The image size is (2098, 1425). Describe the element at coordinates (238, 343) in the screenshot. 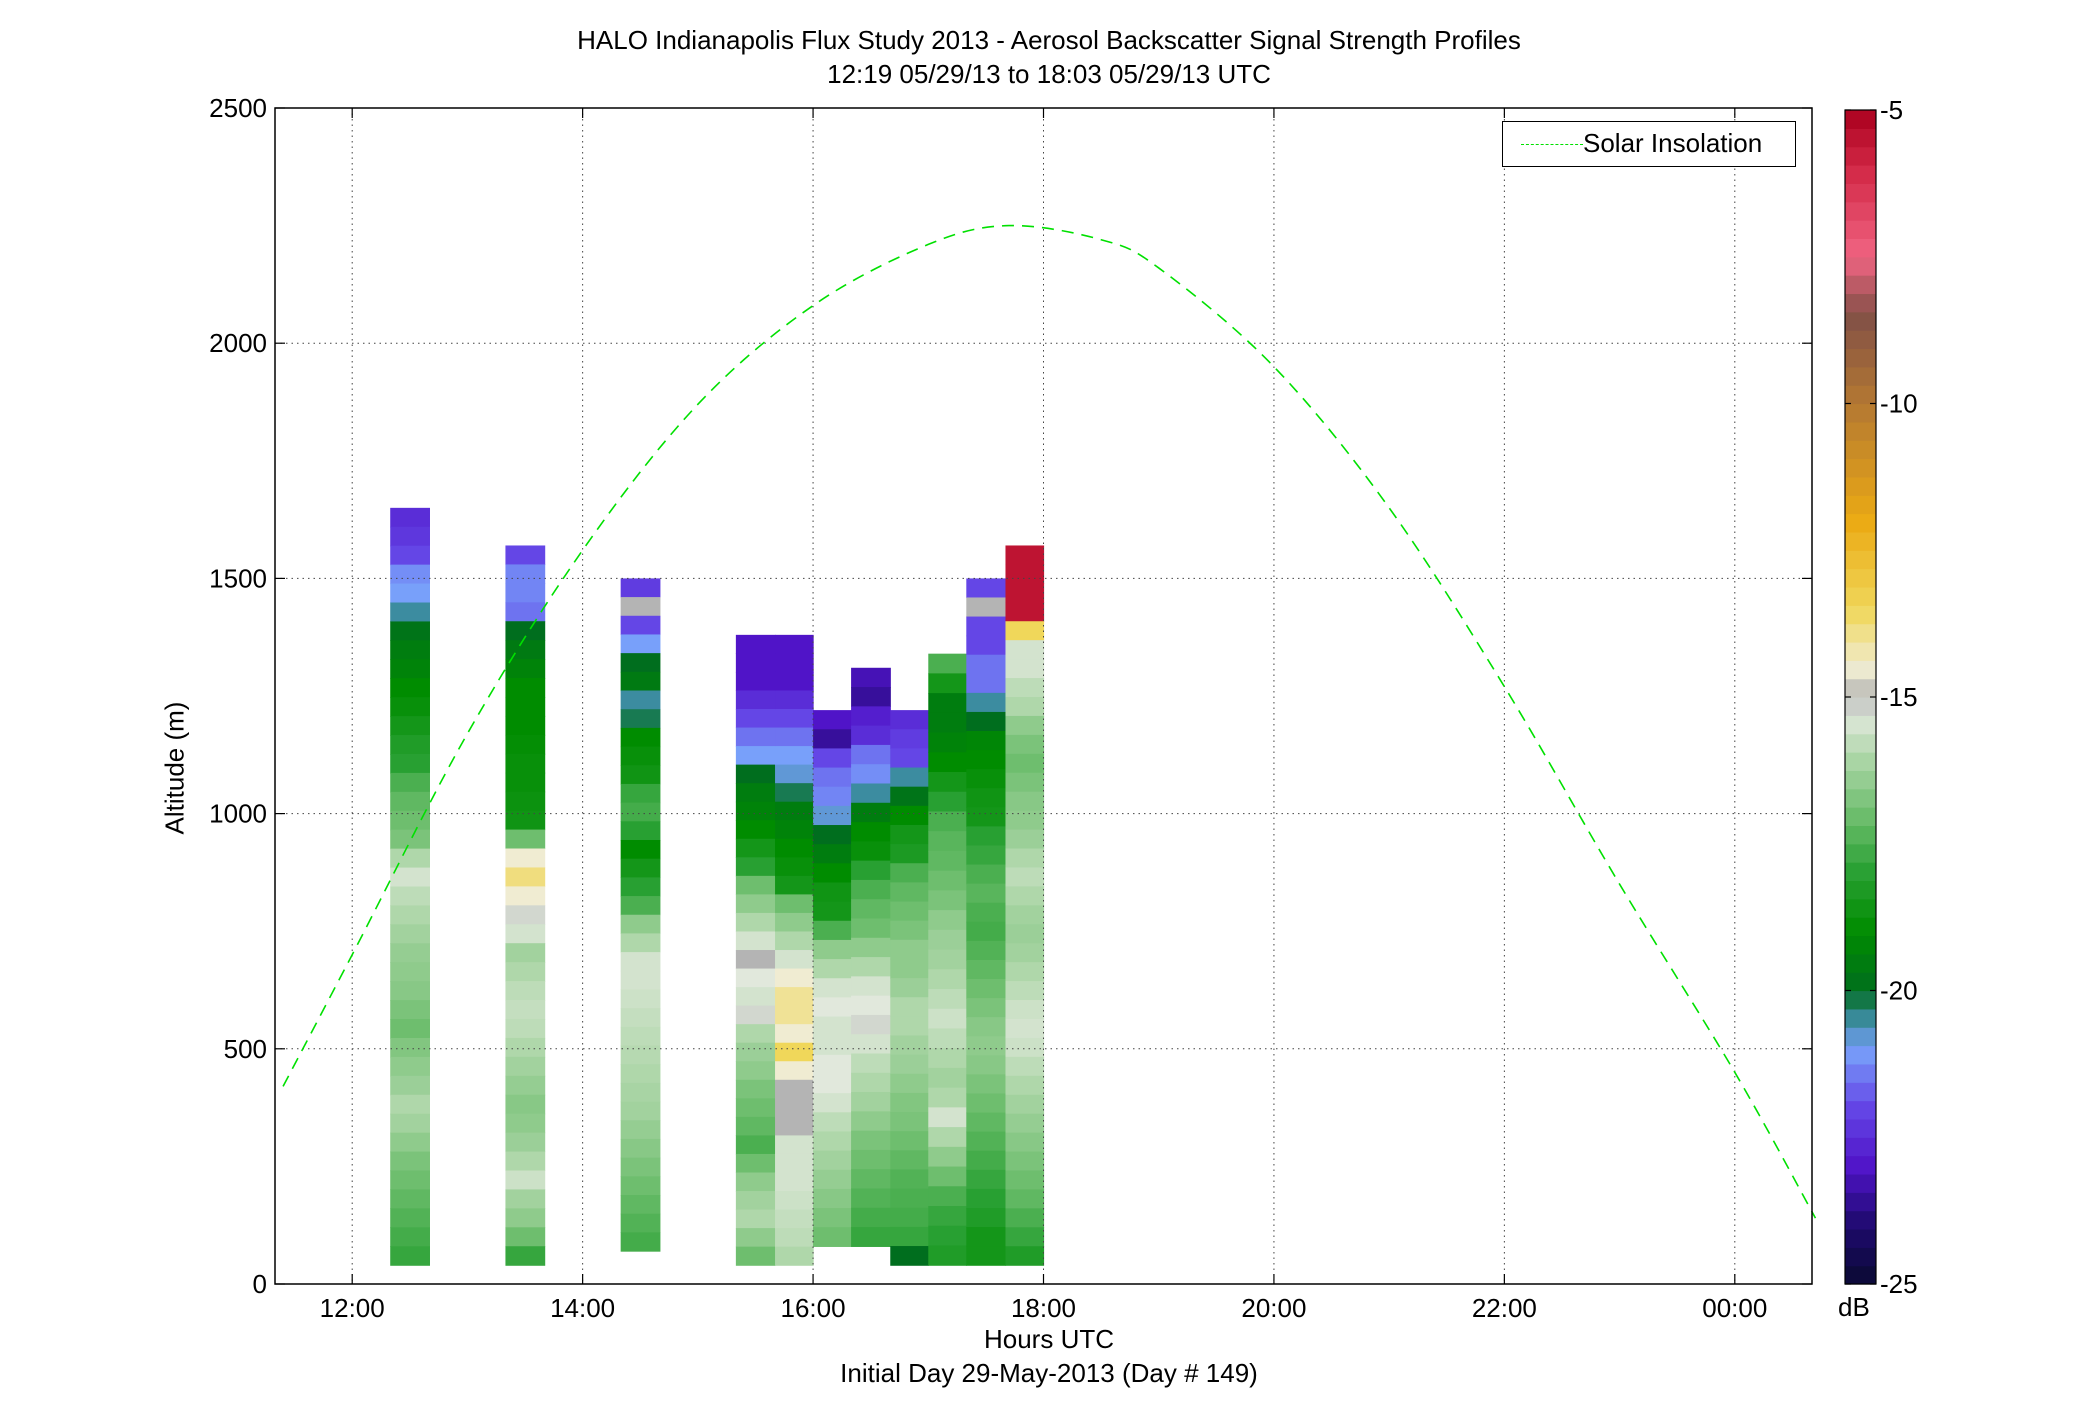

I see `y-tick-label: 2000` at that location.